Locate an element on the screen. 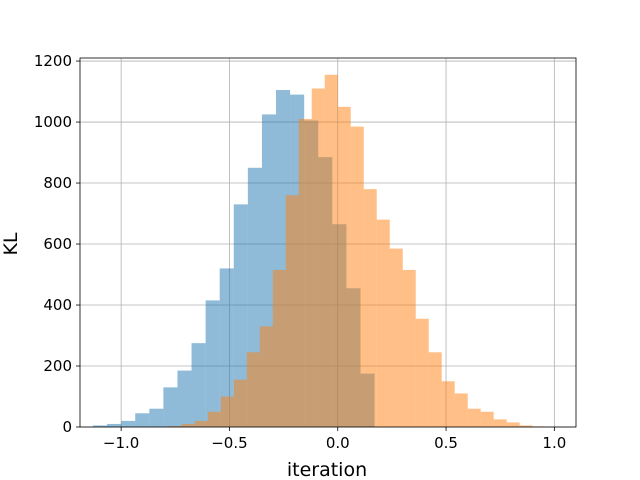 Image resolution: width=640 pixels, height=480 pixels. y-tick-label: 1200 is located at coordinates (53, 61).